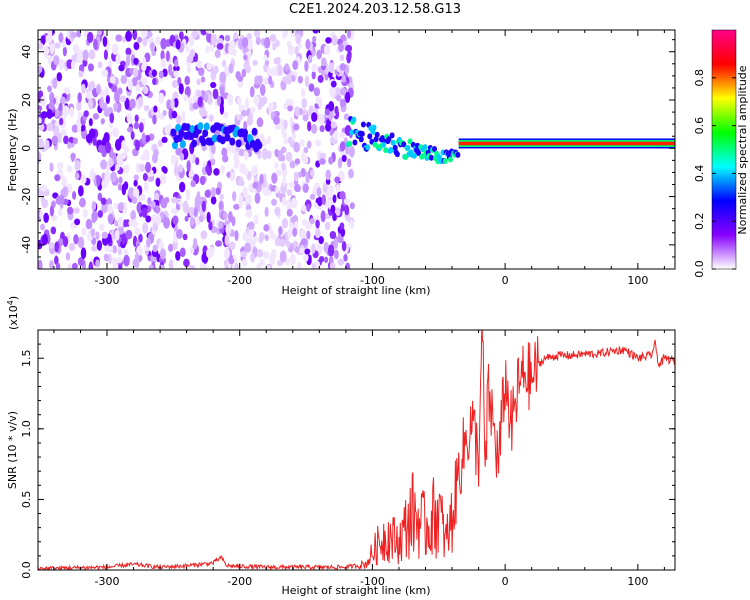 This screenshot has width=750, height=600. Describe the element at coordinates (26, 148) in the screenshot. I see `y-tick-label: 0` at that location.